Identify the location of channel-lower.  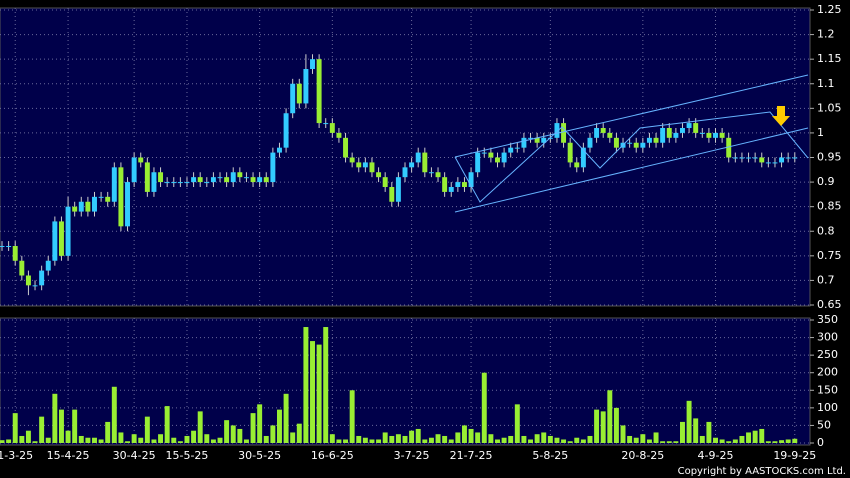
(631, 170).